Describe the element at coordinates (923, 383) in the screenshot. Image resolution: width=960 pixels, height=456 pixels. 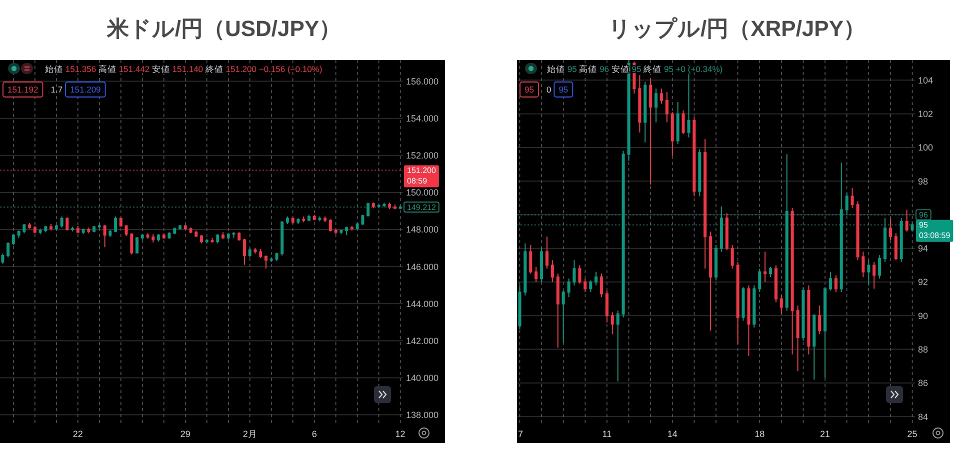
I see `y-tick-label: 86` at that location.